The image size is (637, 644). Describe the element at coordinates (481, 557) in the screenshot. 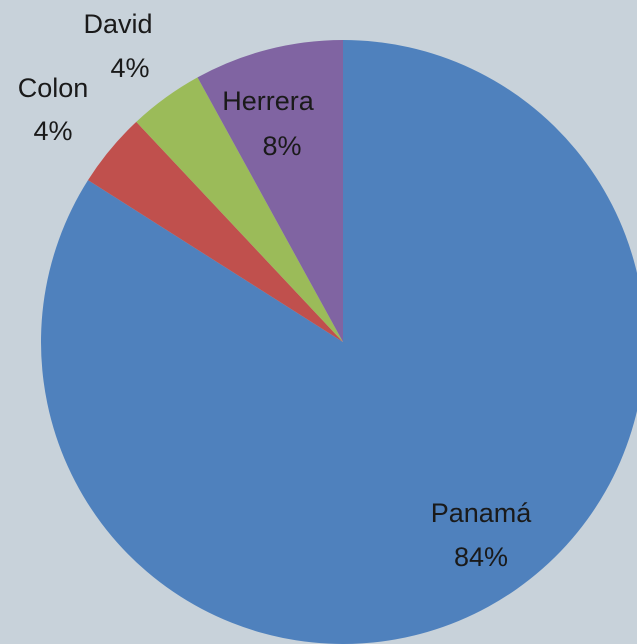

I see `slice-label-percent: 84%` at that location.